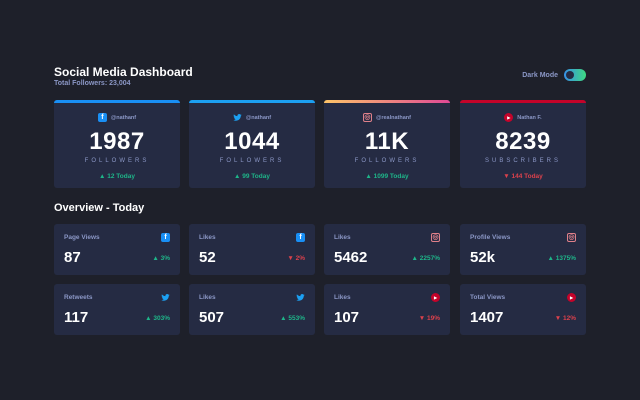  I want to click on toggle-knob, so click(570, 75).